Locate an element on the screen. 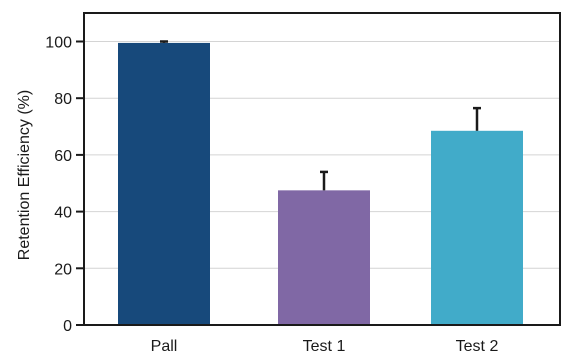  y-axis-ticks: 0 20 40 60 80 100 is located at coordinates (64, 185).